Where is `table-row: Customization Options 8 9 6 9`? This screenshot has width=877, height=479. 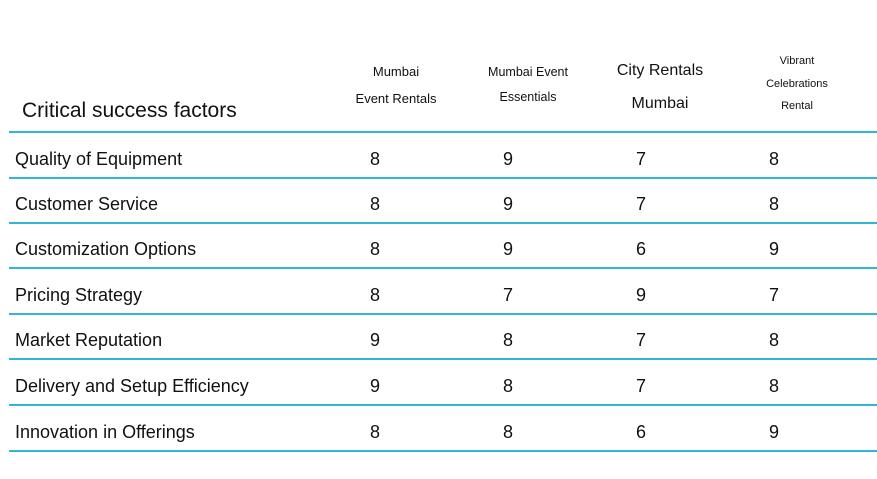
table-row: Customization Options 8 9 6 9 is located at coordinates (438, 249).